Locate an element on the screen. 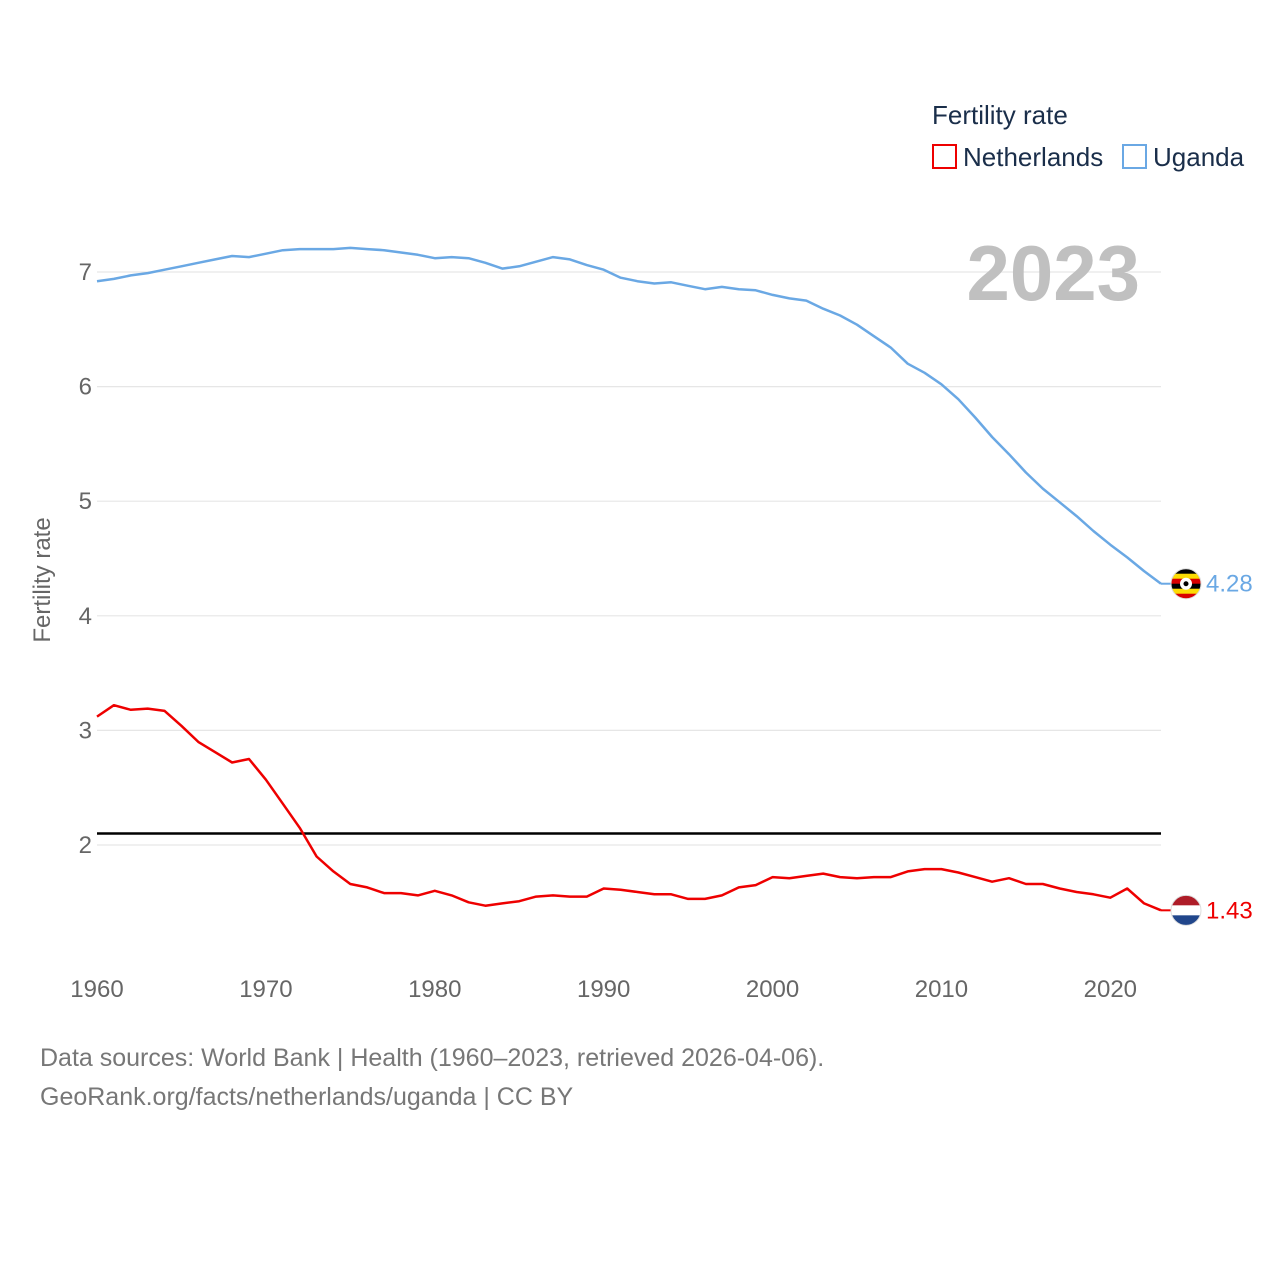  legend-title: Fertility rate is located at coordinates (1000, 115).